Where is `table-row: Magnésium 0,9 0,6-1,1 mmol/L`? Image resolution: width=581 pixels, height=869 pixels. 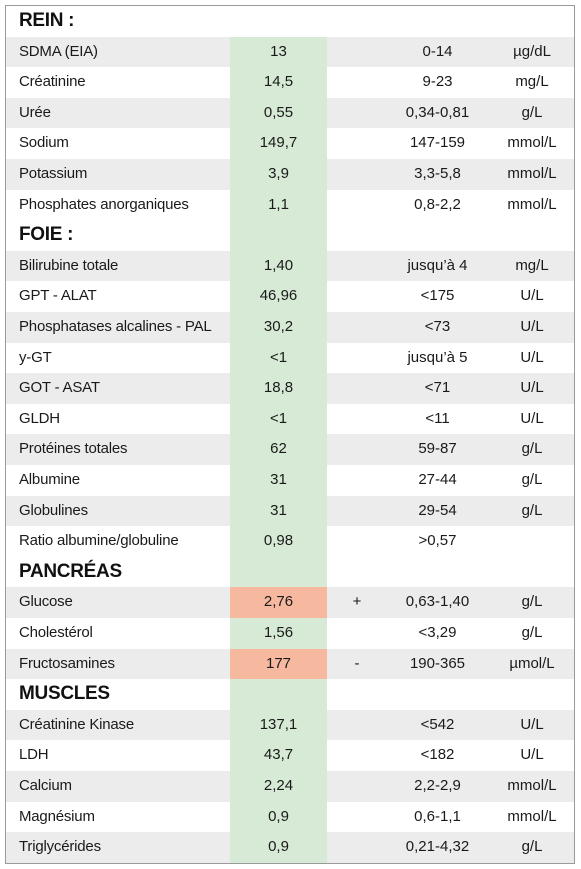 table-row: Magnésium 0,9 0,6-1,1 mmol/L is located at coordinates (290, 817).